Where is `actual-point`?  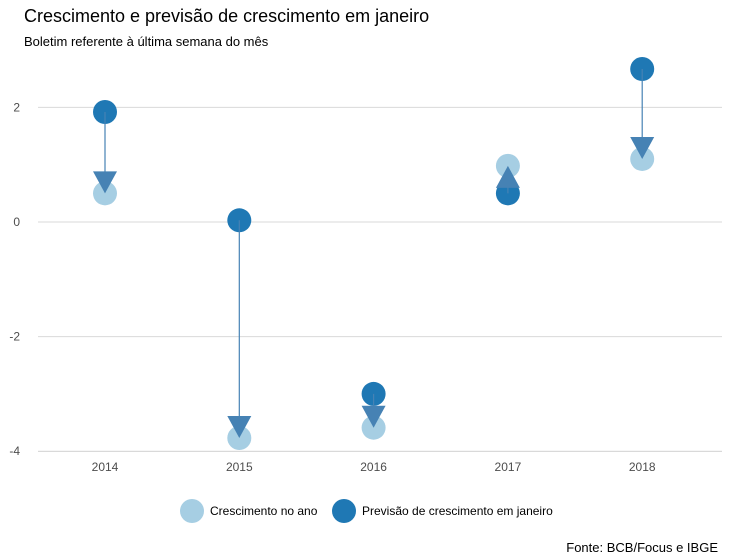 actual-point is located at coordinates (507, 165).